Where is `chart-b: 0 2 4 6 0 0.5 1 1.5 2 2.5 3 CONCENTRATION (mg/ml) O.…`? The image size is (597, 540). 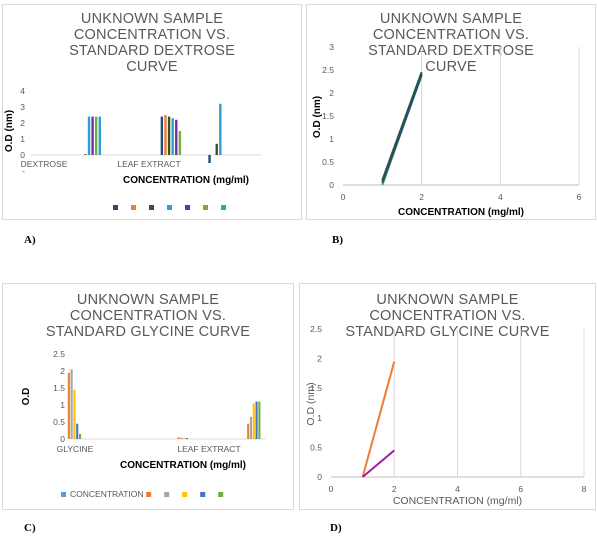
chart-b: 0 2 4 6 0 0.5 1 1.5 2 2.5 3 CONCENTRATION (mg/ml) O.… is located at coordinates (447, 130).